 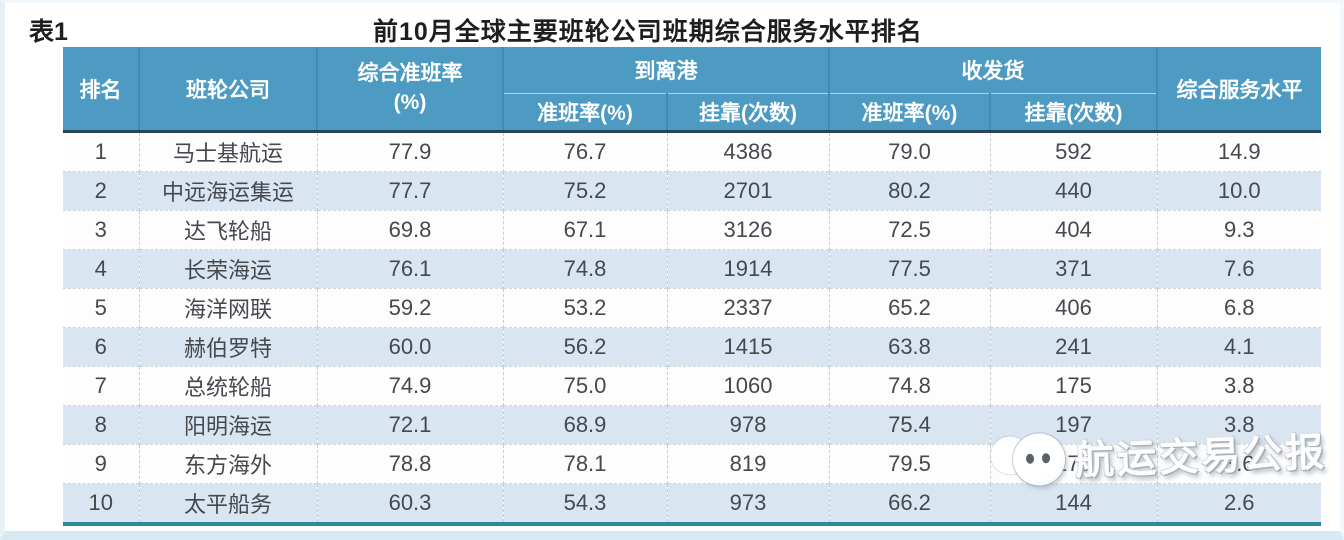 I want to click on col-header-overall-rate: 综合准班率 (%), so click(x=409, y=90).